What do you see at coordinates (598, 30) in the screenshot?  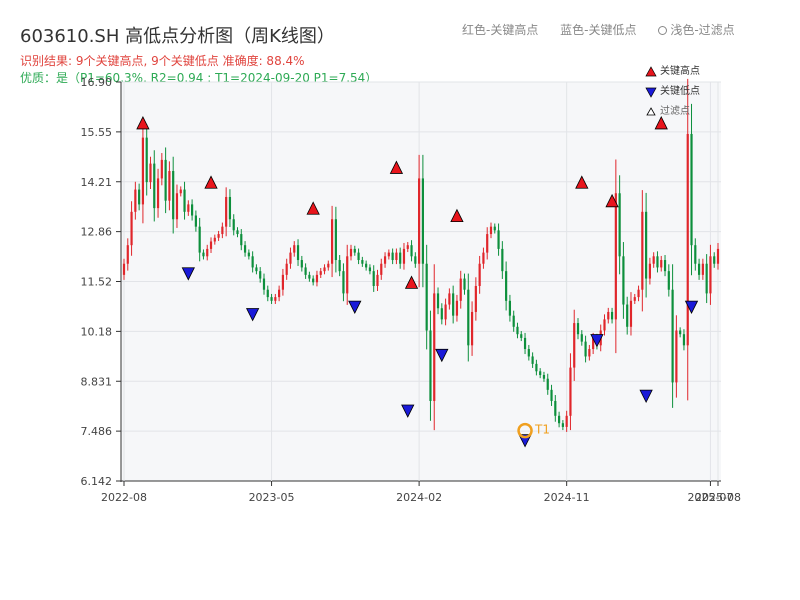 I see `color-key-blue: 蓝色-关键低点` at bounding box center [598, 30].